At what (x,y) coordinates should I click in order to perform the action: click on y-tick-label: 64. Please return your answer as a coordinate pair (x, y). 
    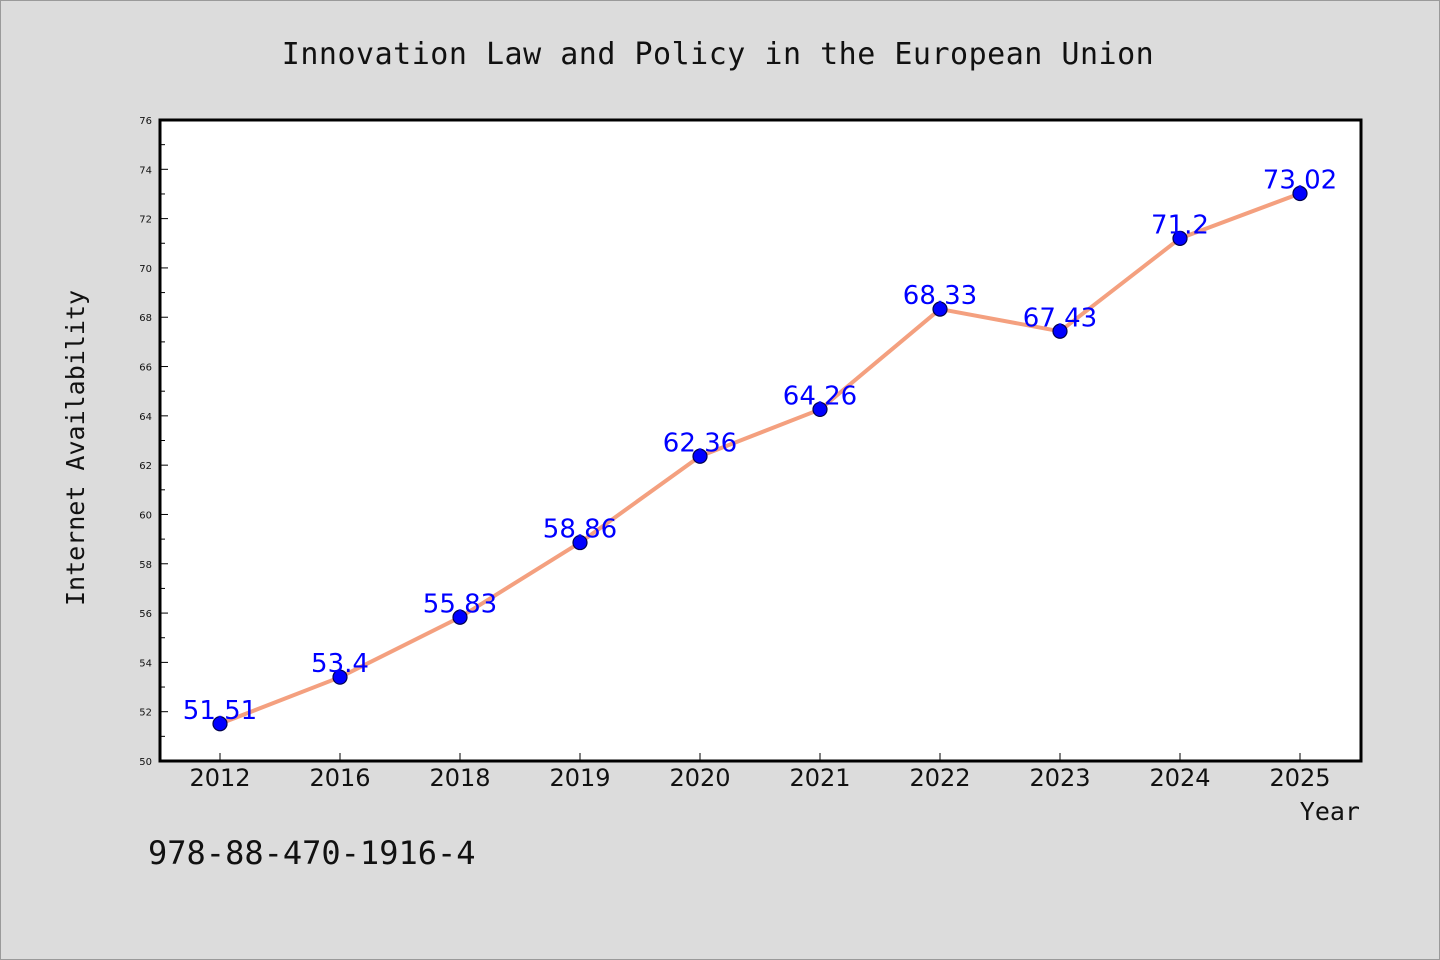
    Looking at the image, I should click on (145, 417).